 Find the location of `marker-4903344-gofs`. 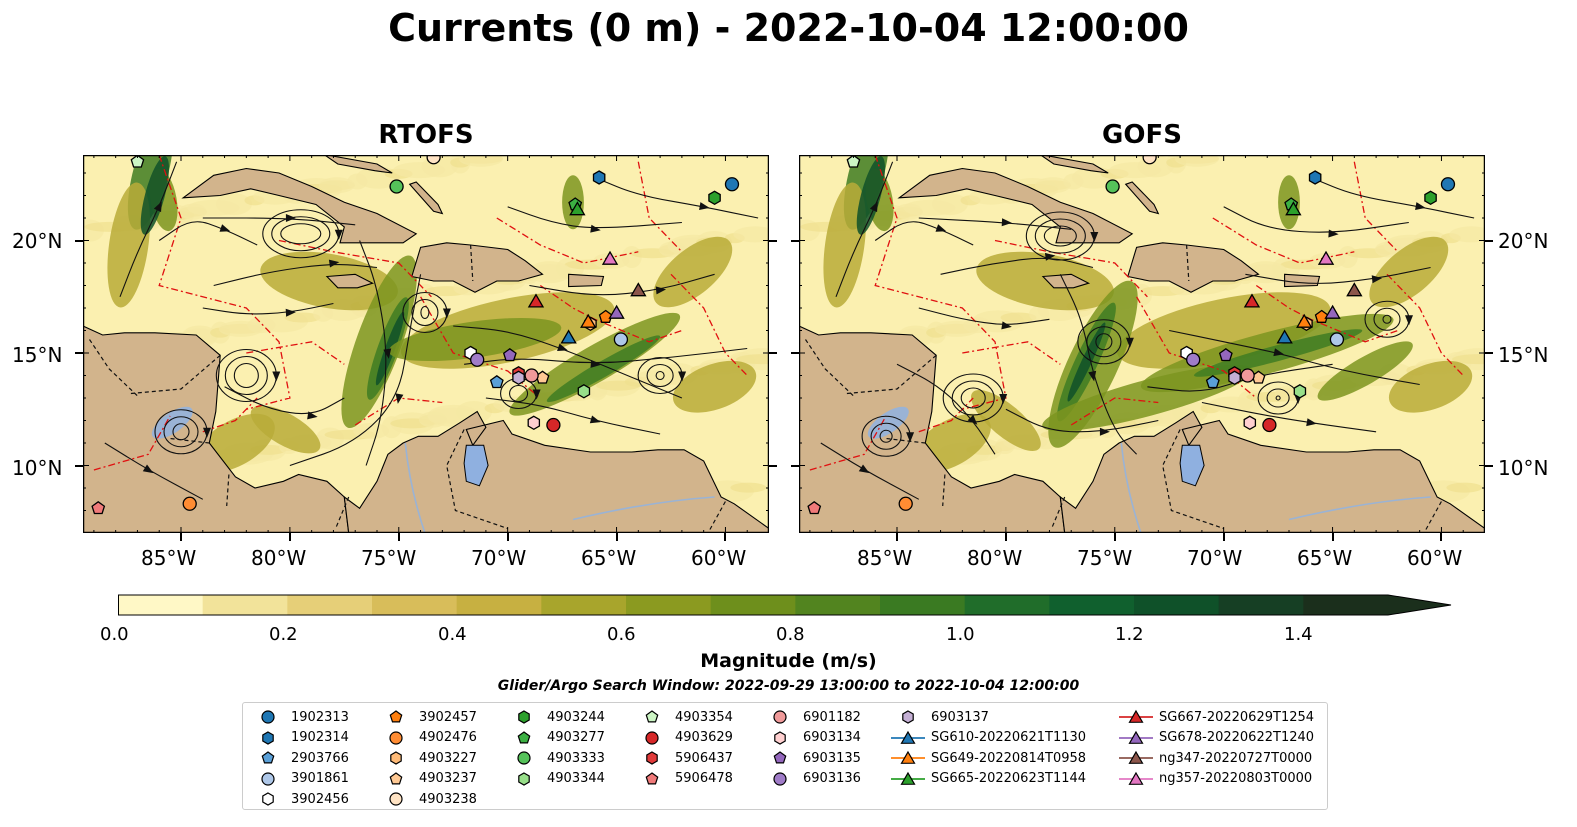

marker-4903344-gofs is located at coordinates (1300, 391).